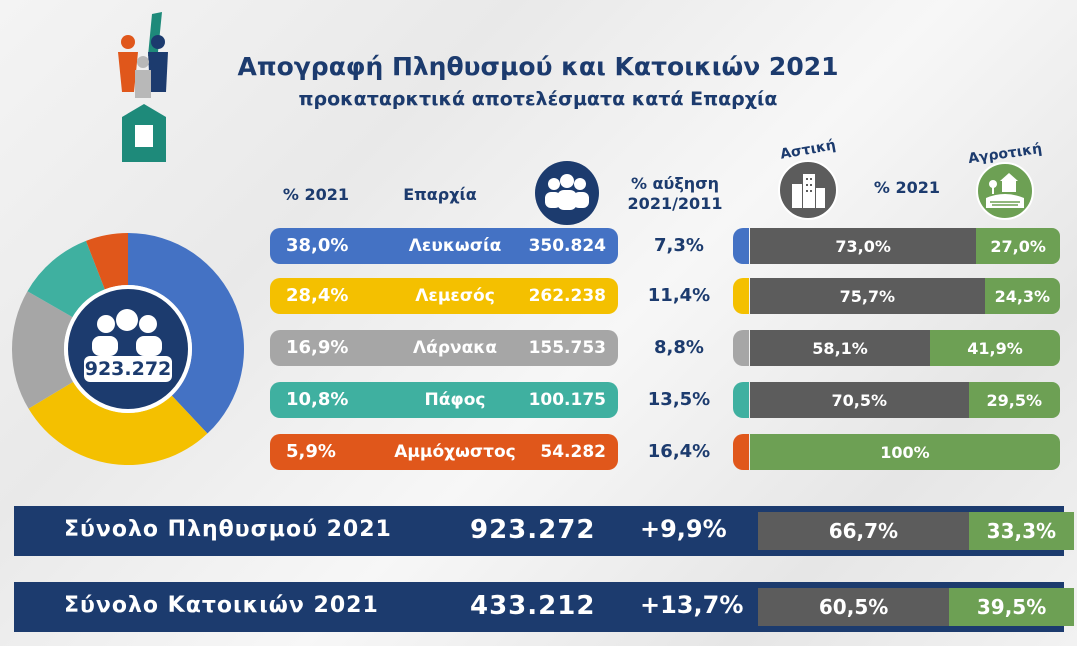 The image size is (1077, 646). I want to click on total-rural-share: 39,5%, so click(1011, 607).